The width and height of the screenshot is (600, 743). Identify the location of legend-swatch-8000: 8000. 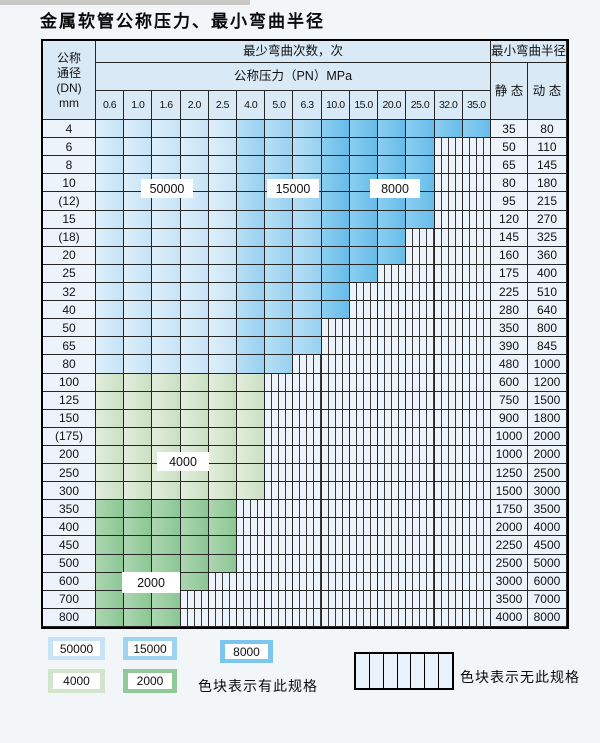
(246, 651).